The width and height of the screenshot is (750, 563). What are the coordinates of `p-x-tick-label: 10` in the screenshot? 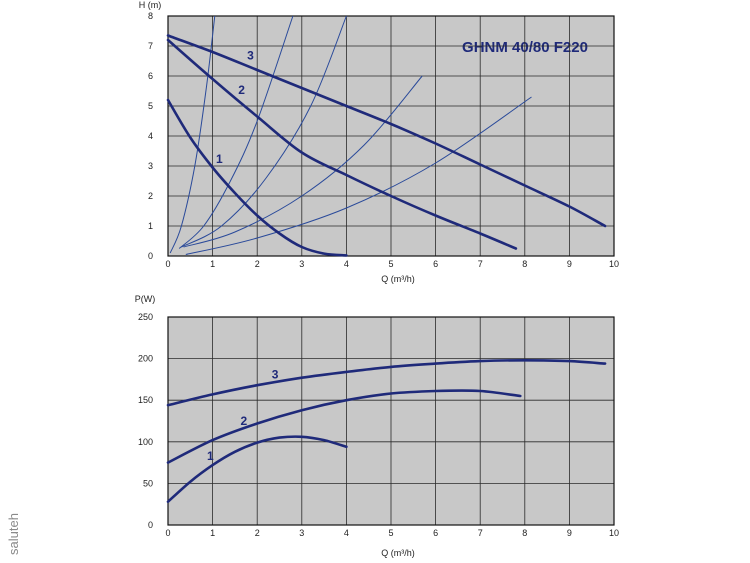 It's located at (614, 533).